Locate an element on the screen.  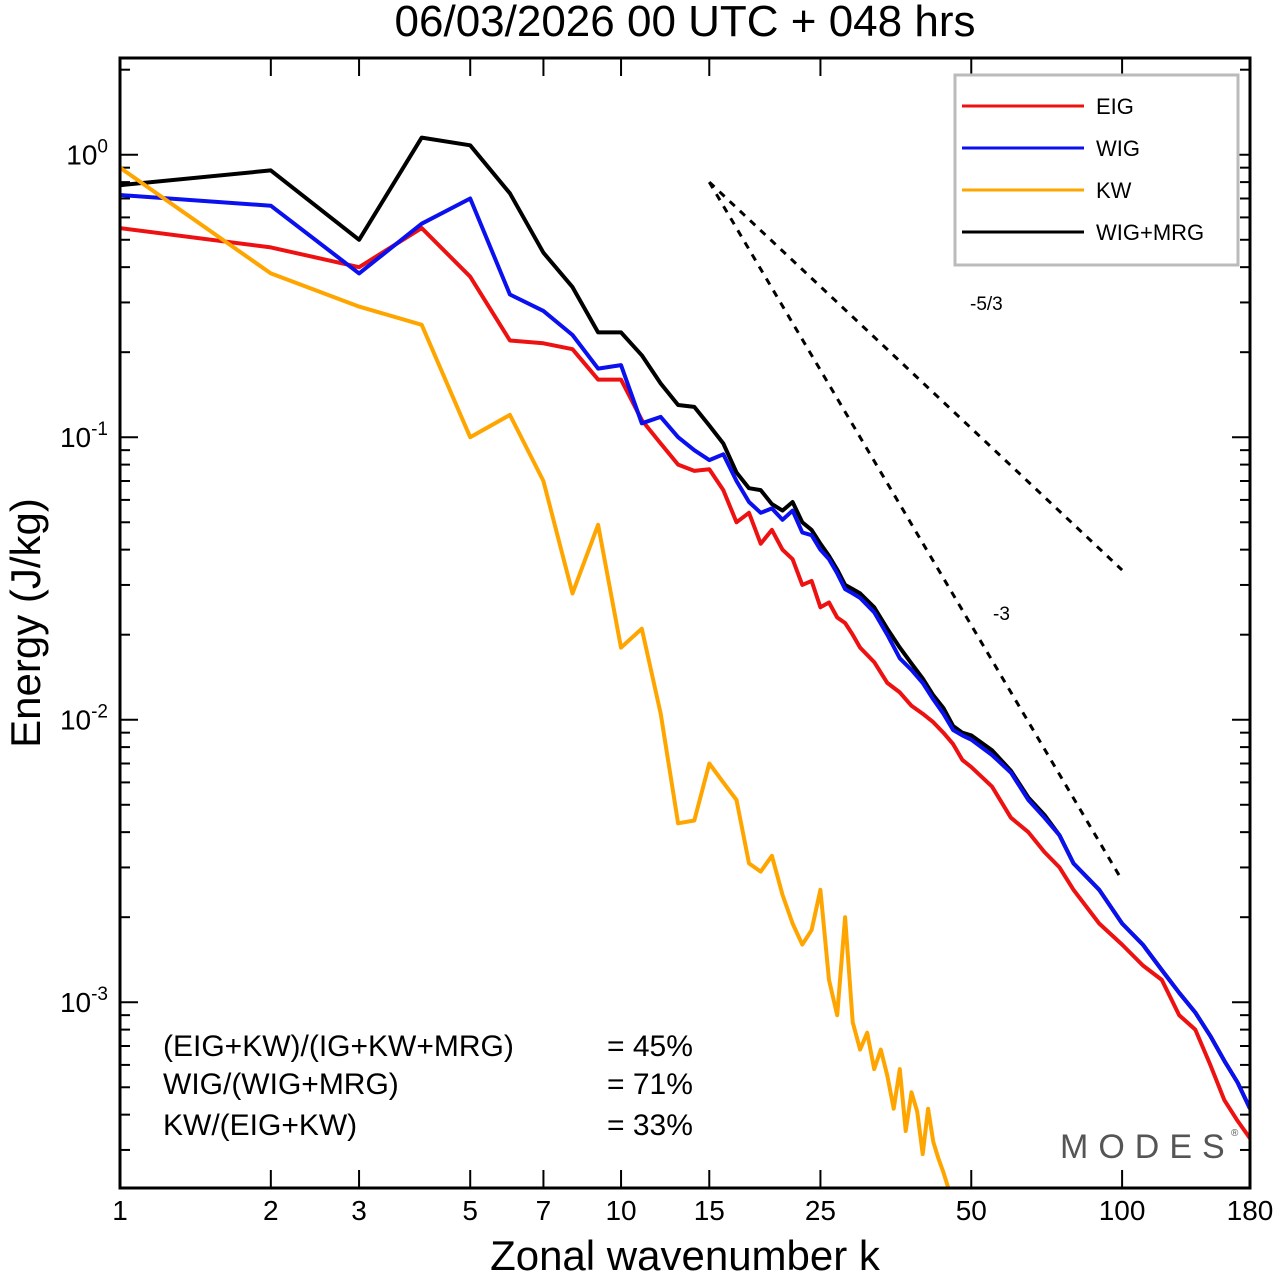
x-tick-label: 7 is located at coordinates (544, 1210).